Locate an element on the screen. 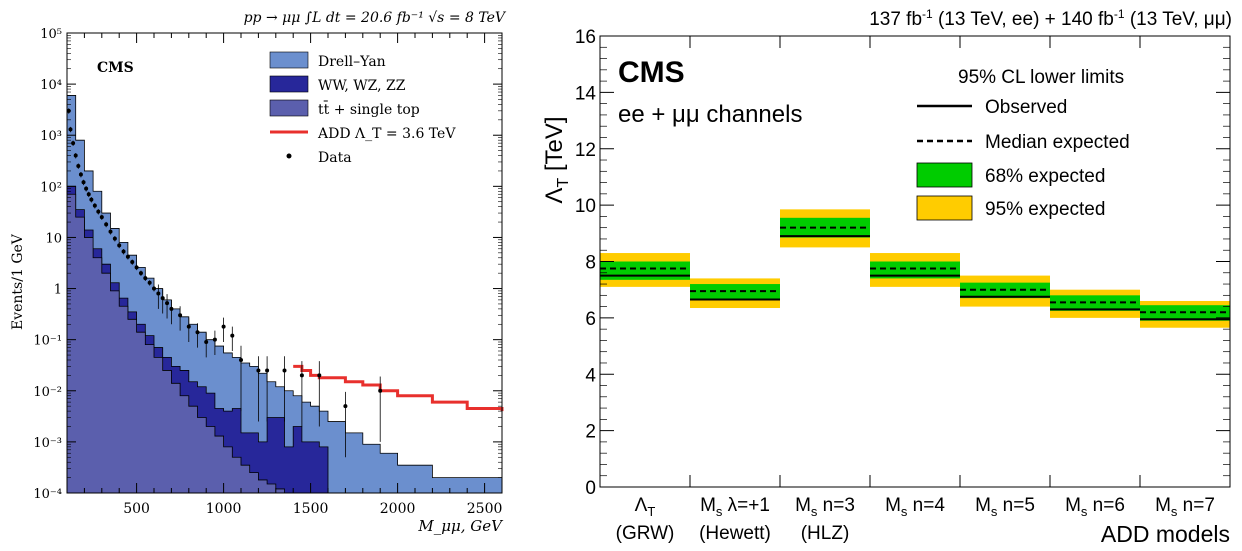  x-axis-label: ADD models is located at coordinates (1165, 534).